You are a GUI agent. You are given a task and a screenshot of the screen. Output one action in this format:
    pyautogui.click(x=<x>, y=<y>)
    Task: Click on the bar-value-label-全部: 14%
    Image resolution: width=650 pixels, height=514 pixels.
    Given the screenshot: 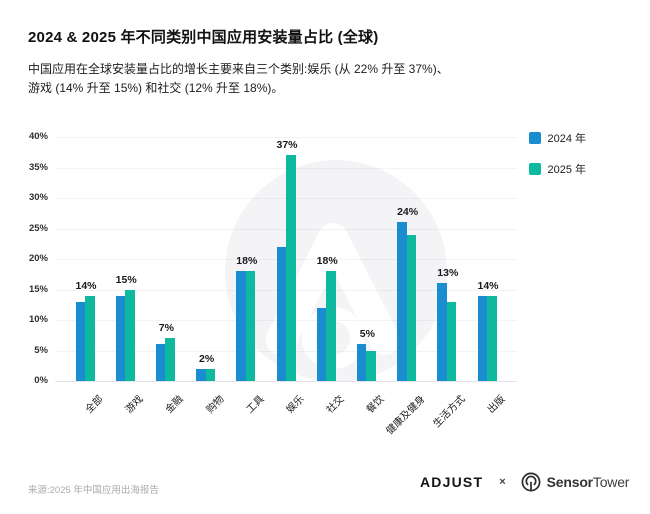 What is the action you would take?
    pyautogui.click(x=86, y=285)
    